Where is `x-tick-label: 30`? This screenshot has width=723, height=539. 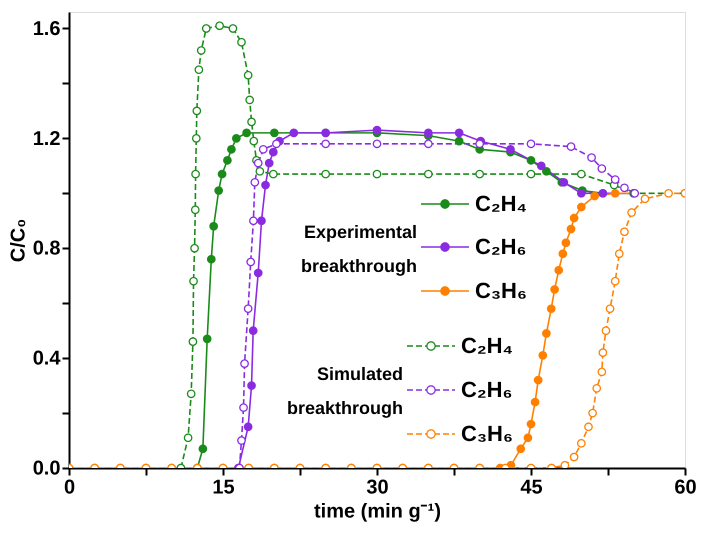
x-tick-label: 30 is located at coordinates (377, 487).